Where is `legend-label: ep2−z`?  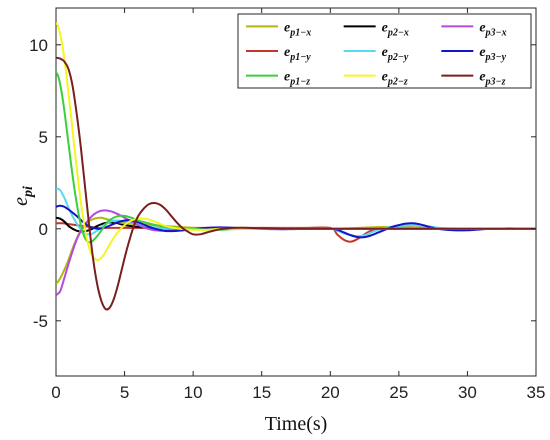 legend-label: ep2−z is located at coordinates (395, 79).